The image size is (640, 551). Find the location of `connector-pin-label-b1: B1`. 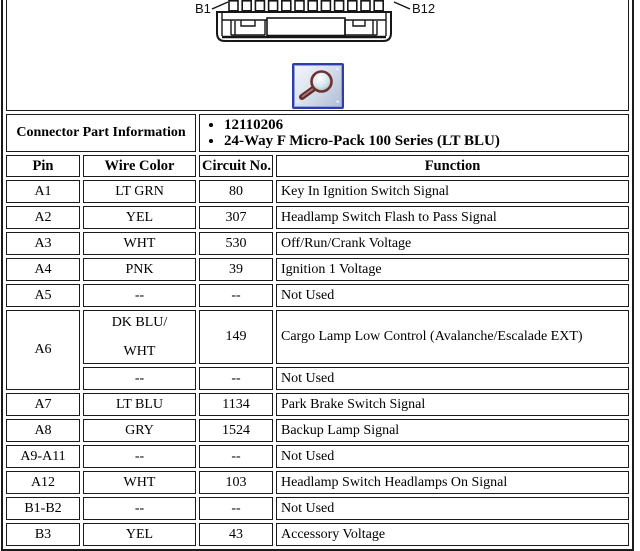

connector-pin-label-b1: B1 is located at coordinates (203, 8).